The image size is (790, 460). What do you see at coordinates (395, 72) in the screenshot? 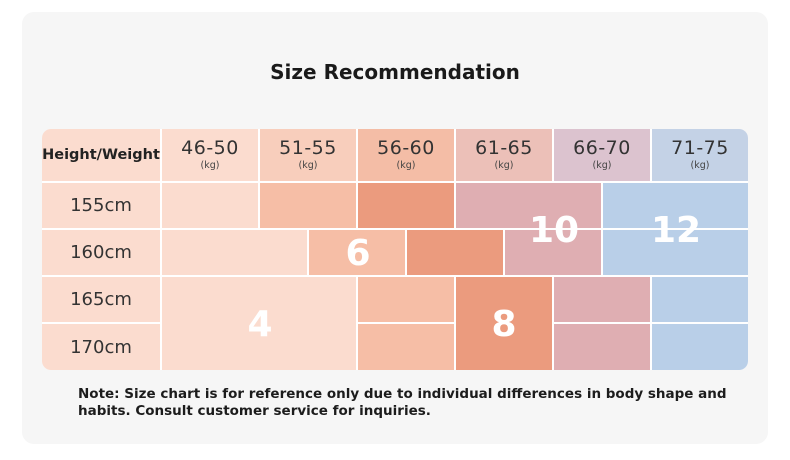
I see `chart-title: Size Recommendation` at bounding box center [395, 72].